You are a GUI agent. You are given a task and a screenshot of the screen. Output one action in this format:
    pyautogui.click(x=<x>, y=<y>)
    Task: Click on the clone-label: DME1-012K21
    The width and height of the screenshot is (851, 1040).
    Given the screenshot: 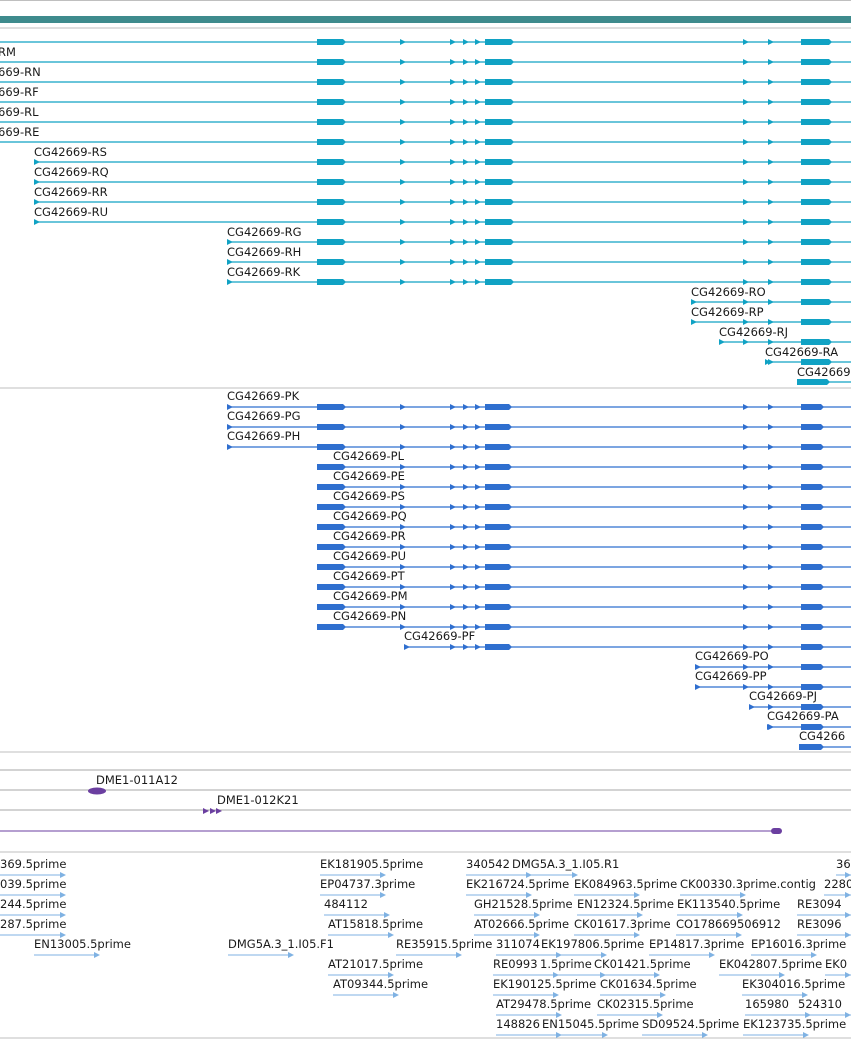 What is the action you would take?
    pyautogui.click(x=258, y=800)
    